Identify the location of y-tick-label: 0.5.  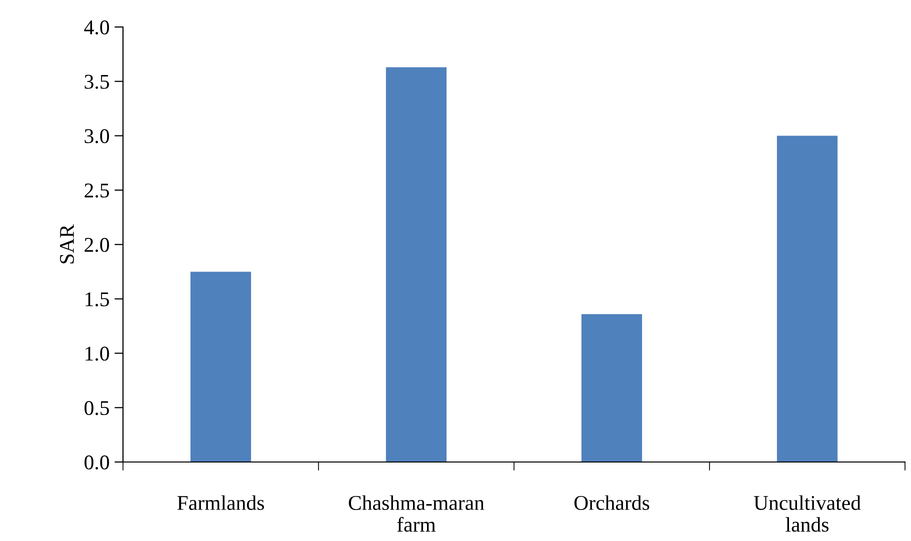
(96, 408).